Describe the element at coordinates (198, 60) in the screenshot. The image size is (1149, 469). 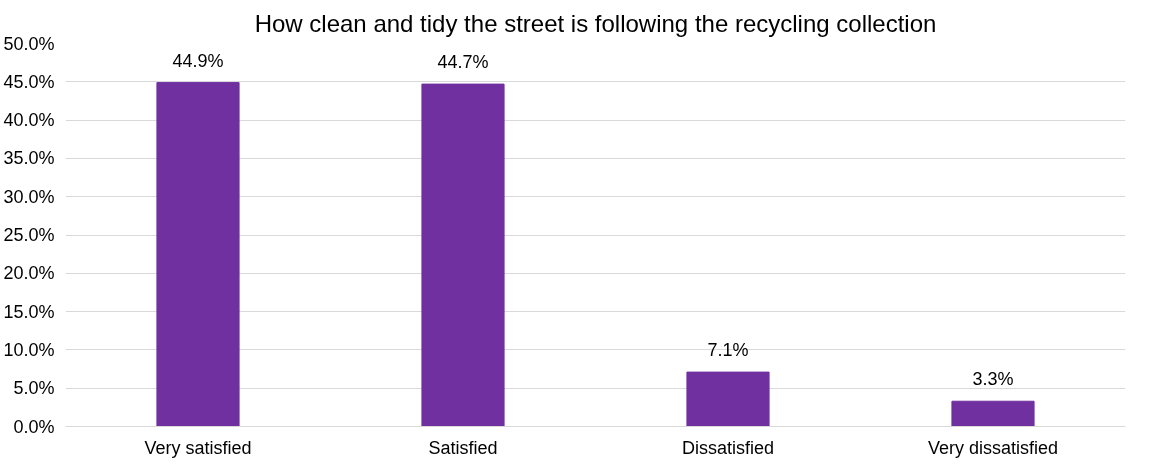
I see `data-label: 44.9%` at that location.